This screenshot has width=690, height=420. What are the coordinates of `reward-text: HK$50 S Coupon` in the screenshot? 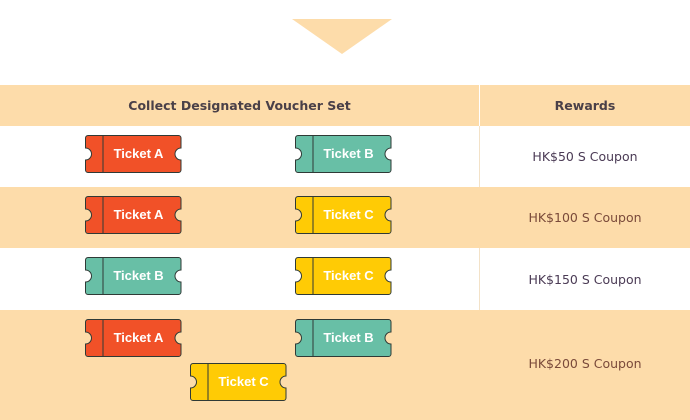 It's located at (585, 156).